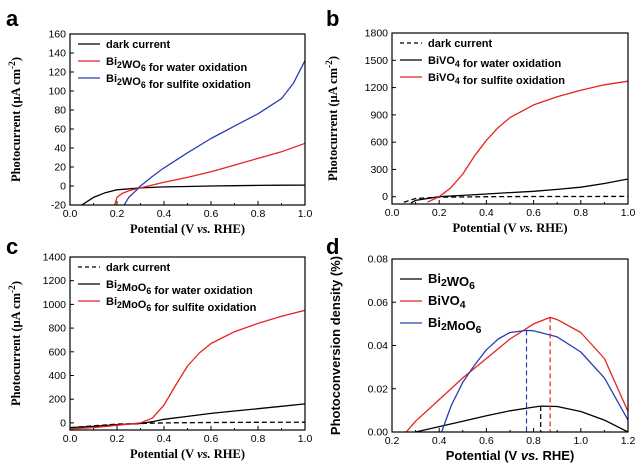 The height and width of the screenshot is (465, 636). I want to click on legend-label: BiVO4 for water oxidation, so click(495, 62).